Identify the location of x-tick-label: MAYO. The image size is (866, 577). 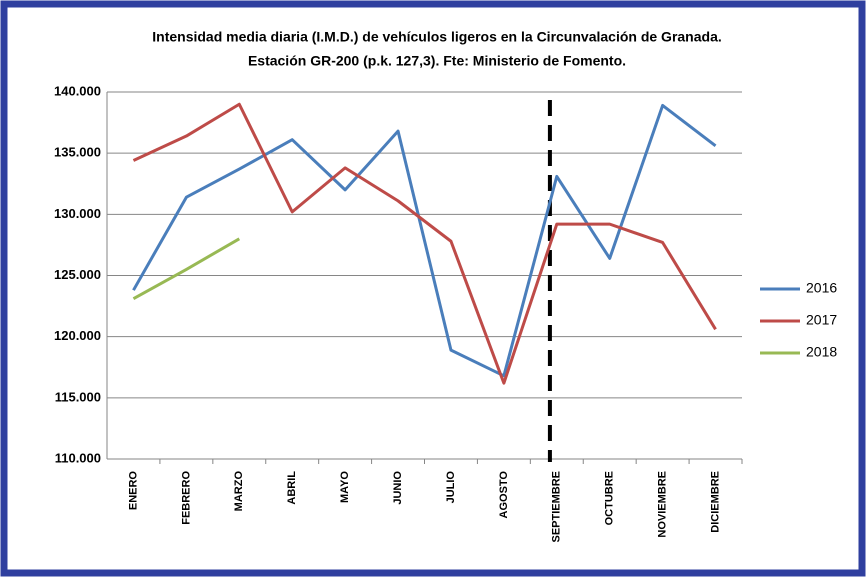
(345, 487).